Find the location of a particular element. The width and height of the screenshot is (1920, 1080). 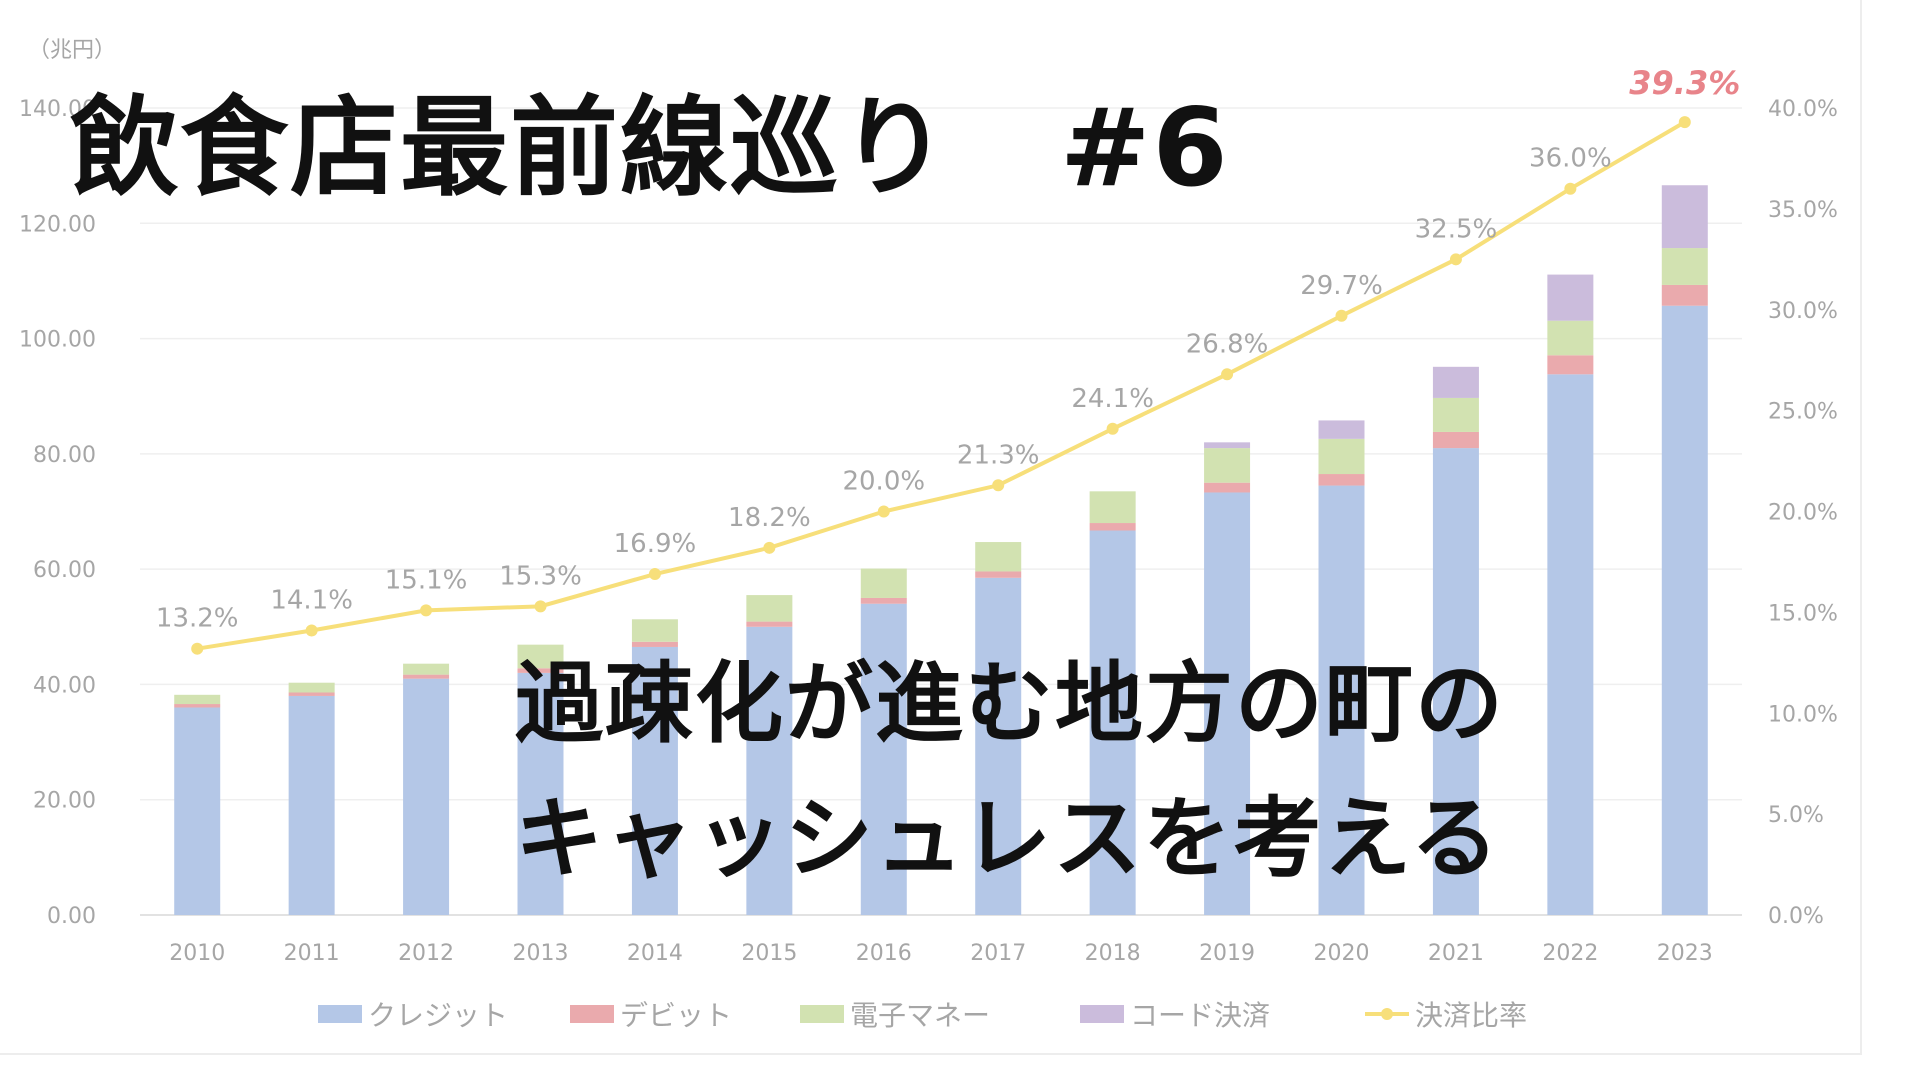

ratio-data-label: 24.1% is located at coordinates (1112, 399).